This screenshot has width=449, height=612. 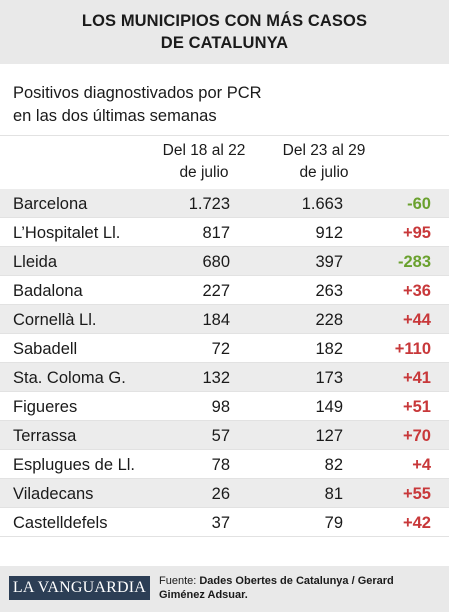 What do you see at coordinates (417, 233) in the screenshot?
I see `cases-difference: +95` at bounding box center [417, 233].